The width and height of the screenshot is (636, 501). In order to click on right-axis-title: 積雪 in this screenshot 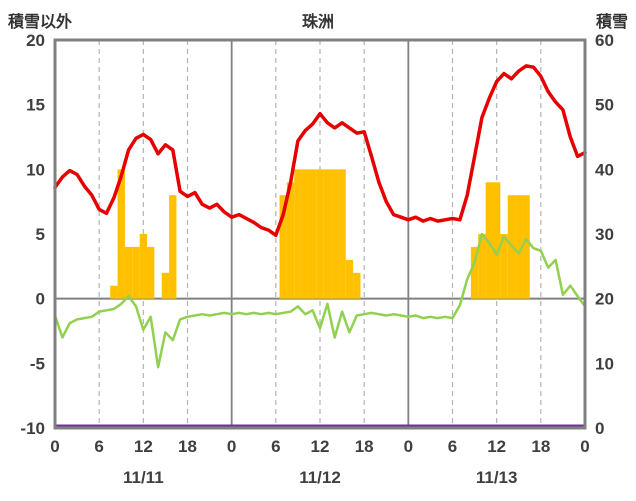, I will do `click(611, 22)`.